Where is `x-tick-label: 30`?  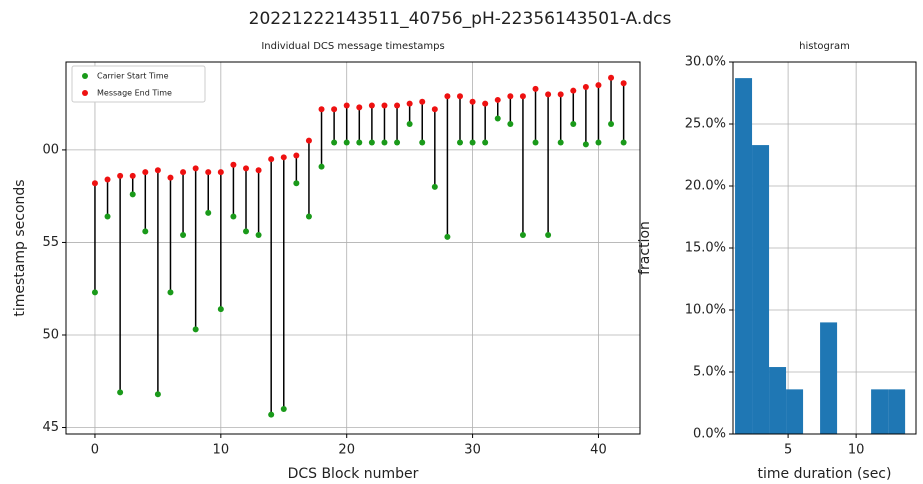
x-tick-label: 30 is located at coordinates (472, 450).